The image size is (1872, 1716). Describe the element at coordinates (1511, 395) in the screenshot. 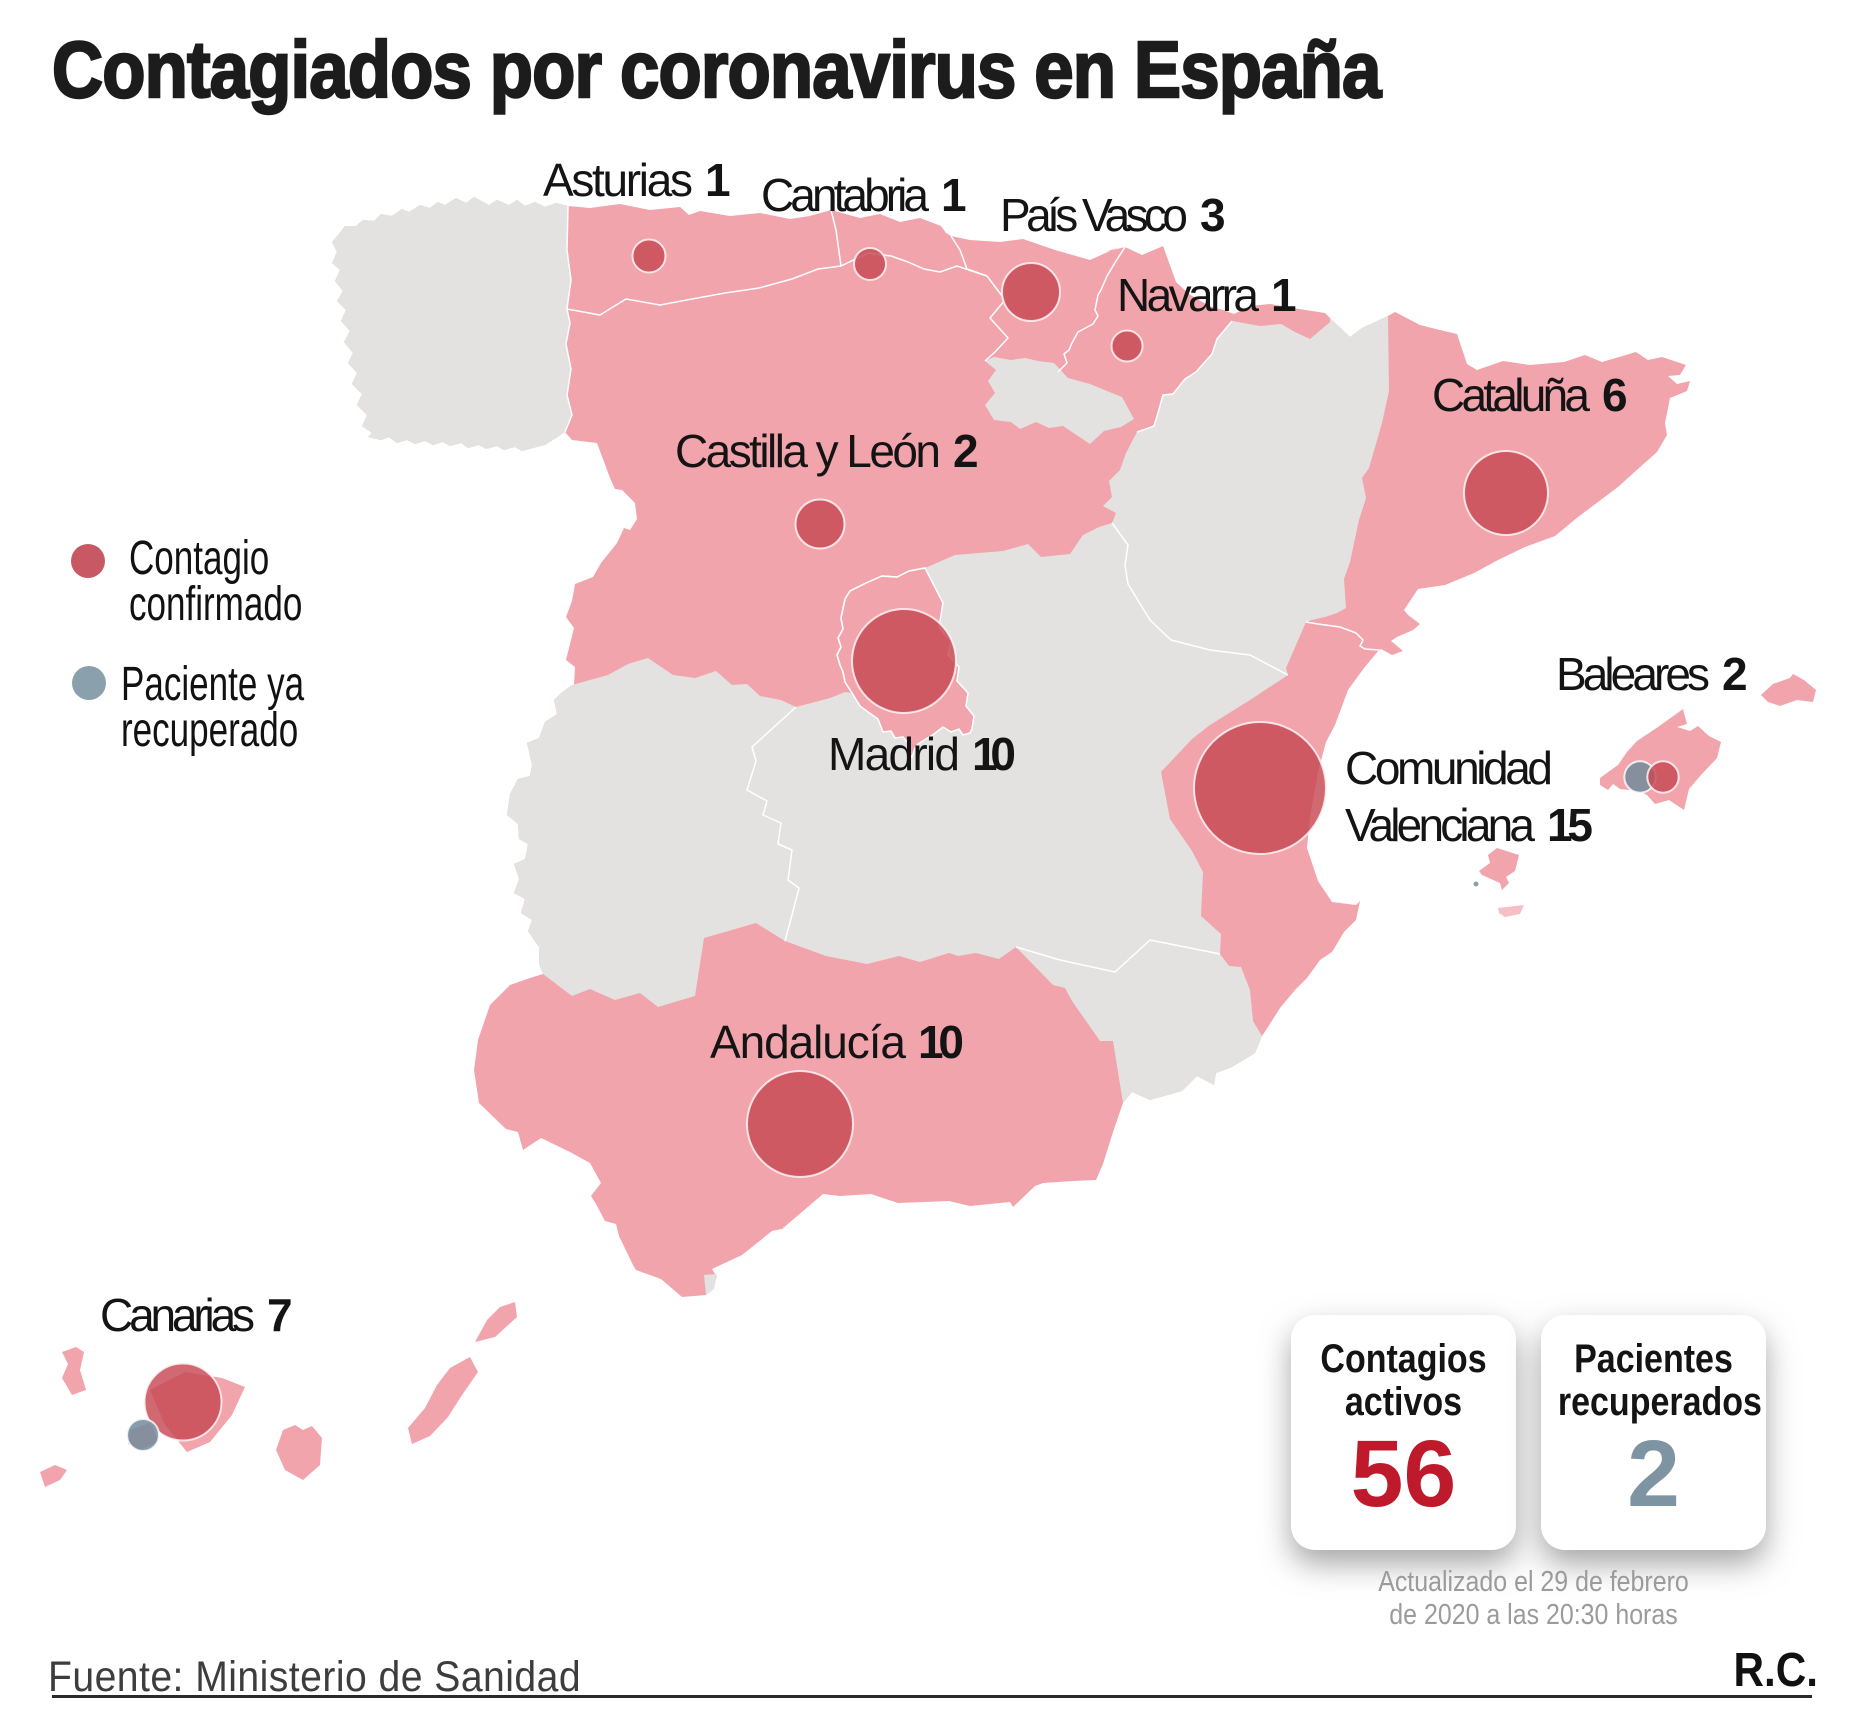

I see `svg-text: Cataluña` at that location.